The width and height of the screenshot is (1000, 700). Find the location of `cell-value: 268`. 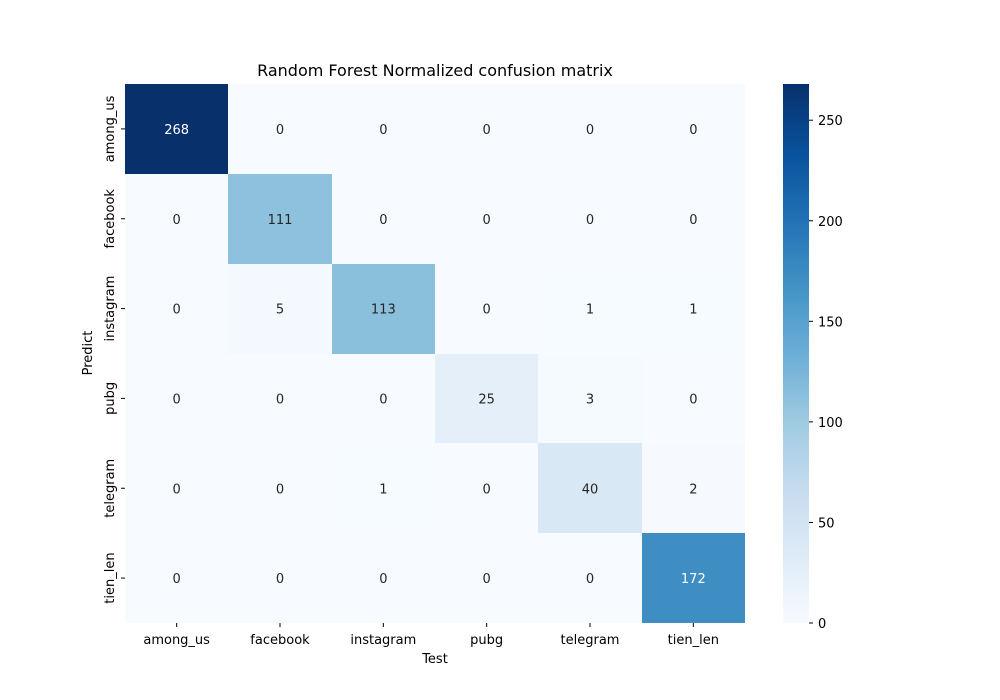

cell-value: 268 is located at coordinates (176, 130).